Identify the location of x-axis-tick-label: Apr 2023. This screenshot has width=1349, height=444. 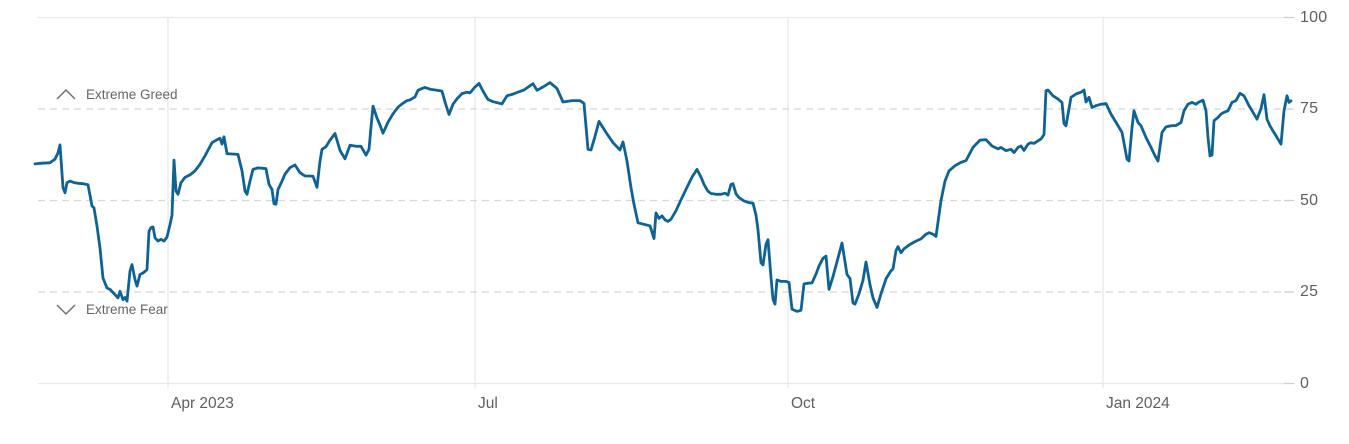
(202, 403).